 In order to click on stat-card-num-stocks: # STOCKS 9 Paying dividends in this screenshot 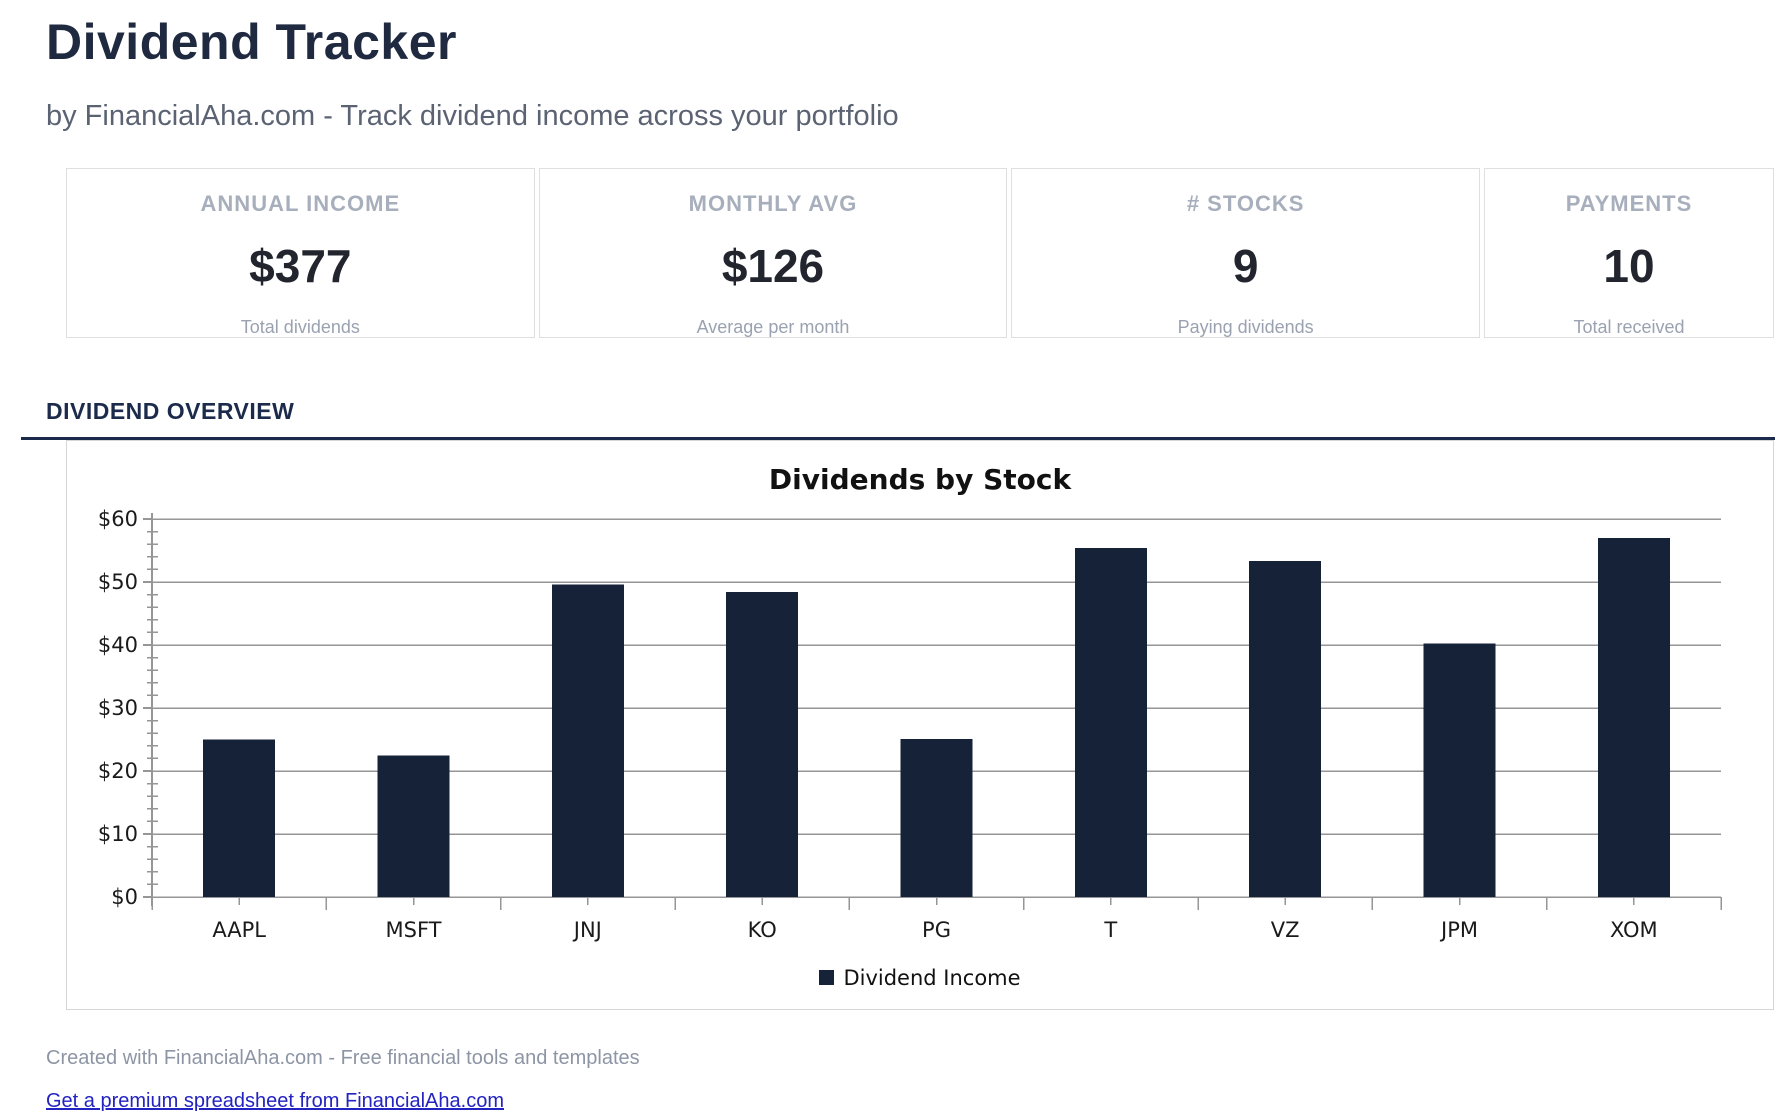, I will do `click(1245, 252)`.